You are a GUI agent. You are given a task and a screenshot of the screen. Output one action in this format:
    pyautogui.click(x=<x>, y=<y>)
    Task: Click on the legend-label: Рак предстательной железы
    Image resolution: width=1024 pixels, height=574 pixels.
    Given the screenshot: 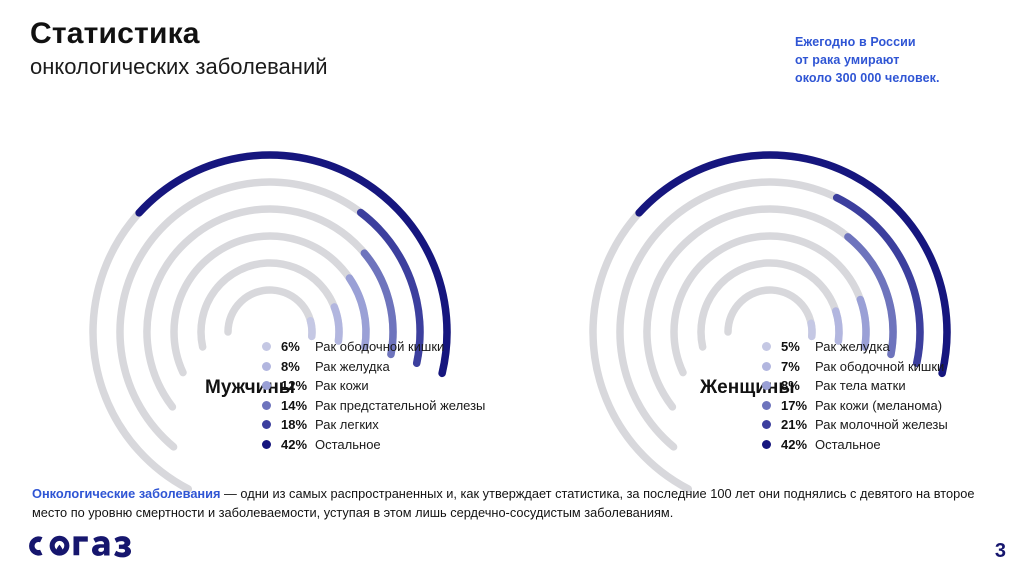 What is the action you would take?
    pyautogui.click(x=400, y=405)
    